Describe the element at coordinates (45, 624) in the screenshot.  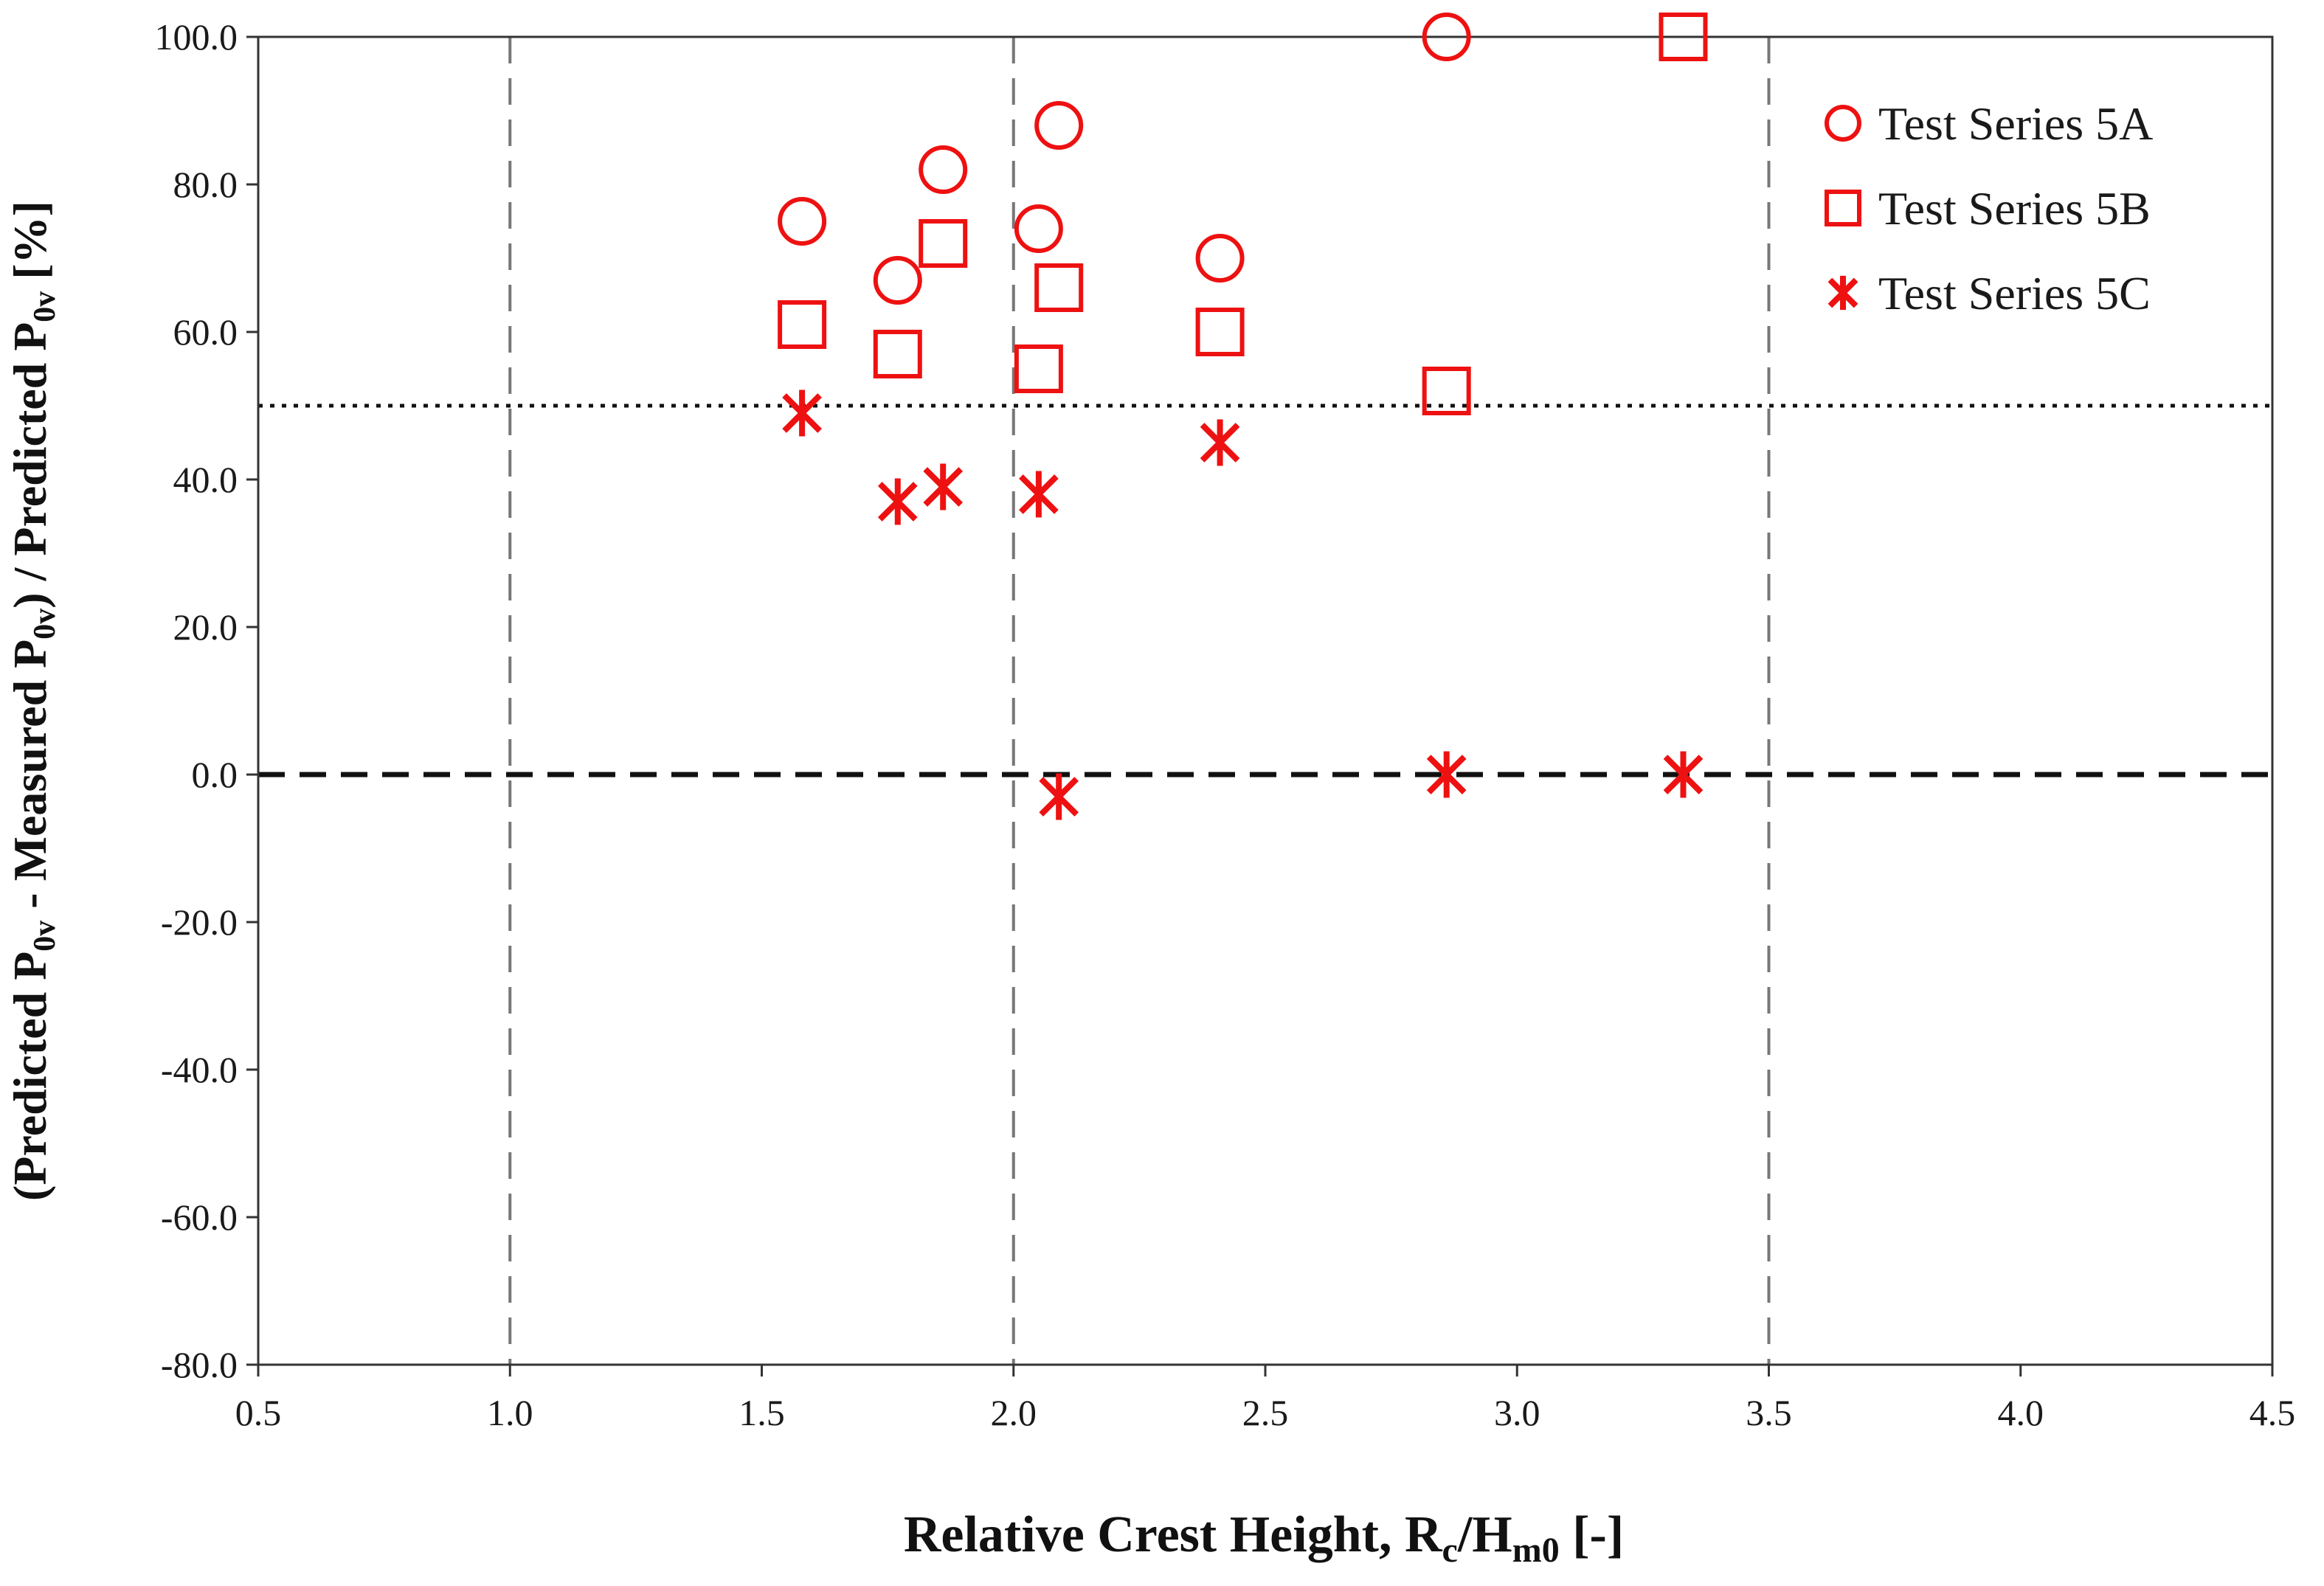
I see `y-axis-title-sub2: 0v` at that location.